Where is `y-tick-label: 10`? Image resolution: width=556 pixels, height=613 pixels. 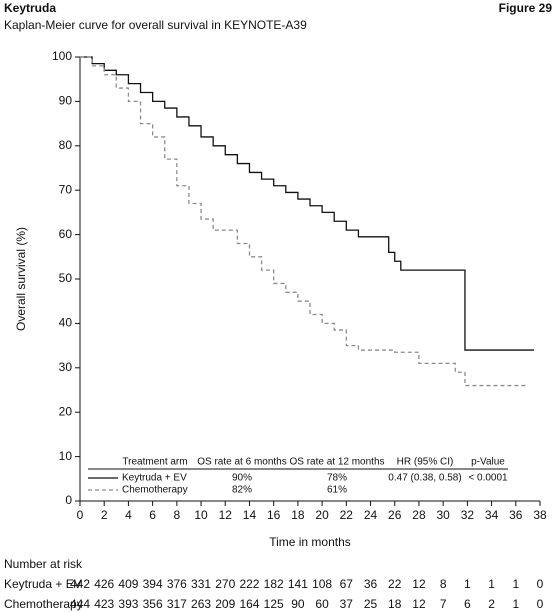 y-tick-label: 10 is located at coordinates (66, 456).